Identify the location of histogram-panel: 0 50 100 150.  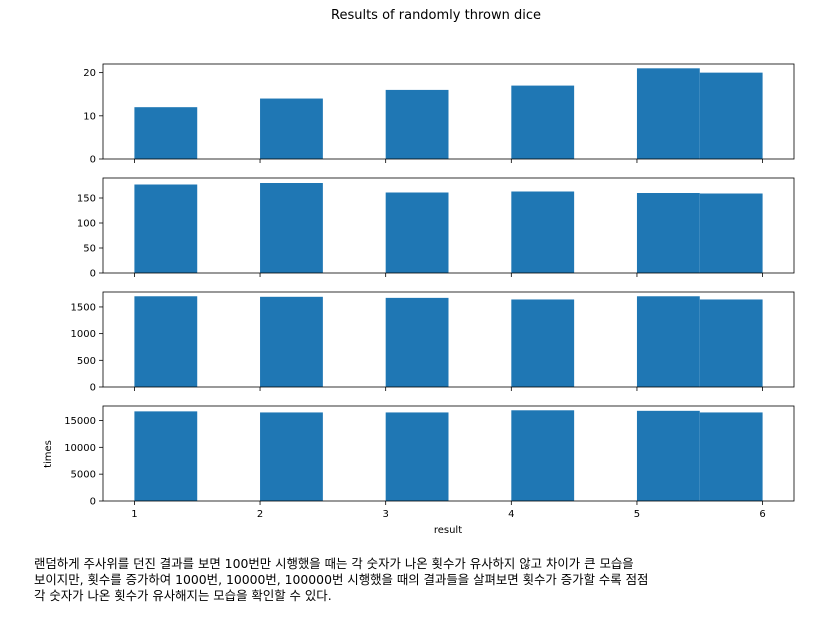
(436, 228).